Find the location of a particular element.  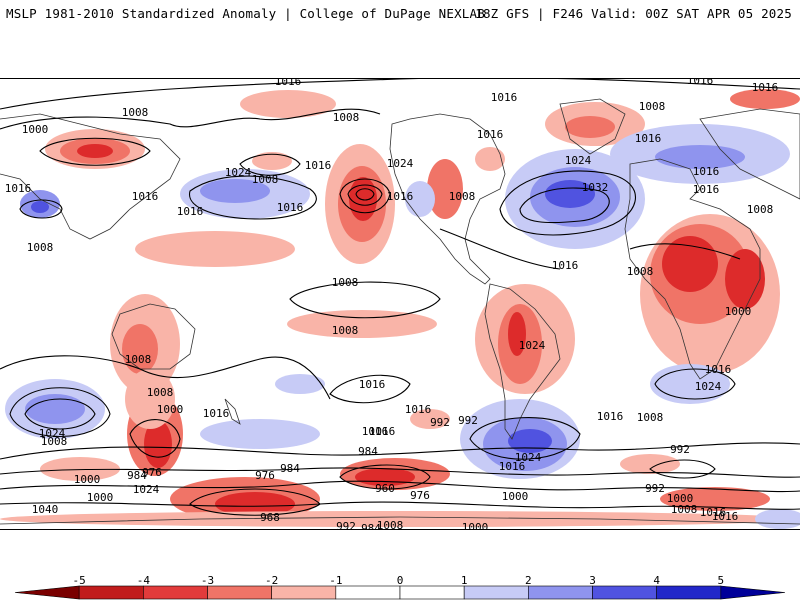

asia-west-coast is located at coordinates (90, 176).